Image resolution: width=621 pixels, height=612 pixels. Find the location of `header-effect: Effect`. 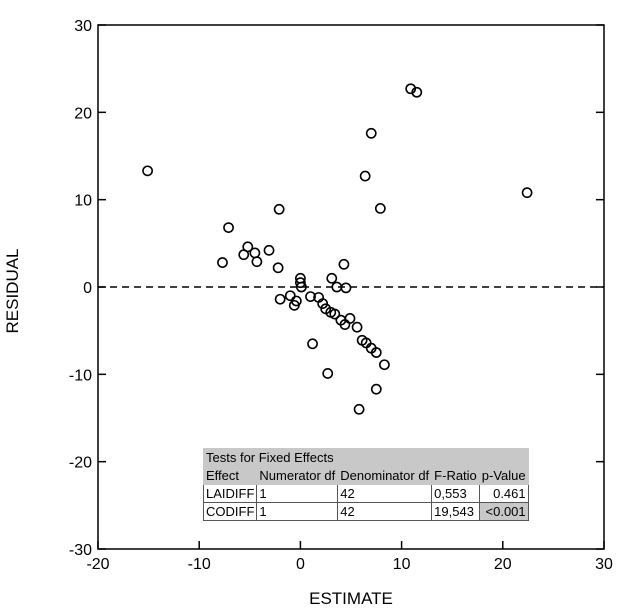

header-effect: Effect is located at coordinates (230, 475).